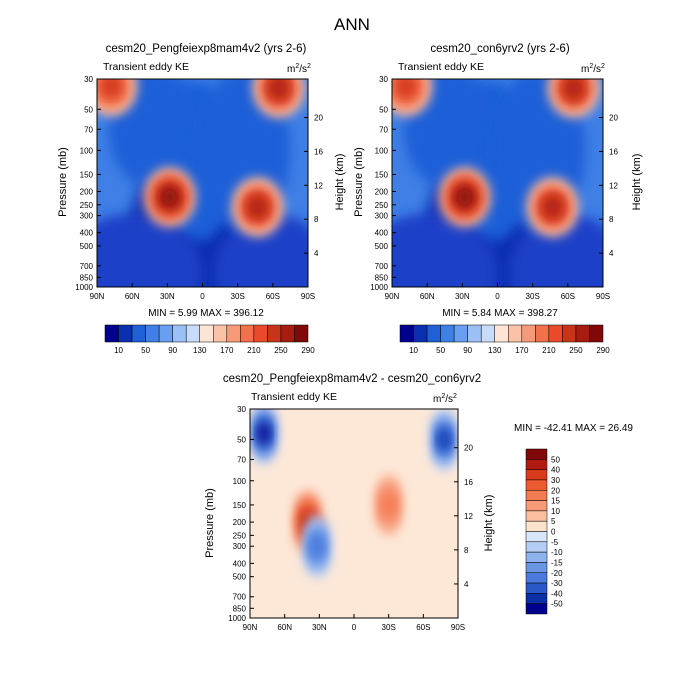  What do you see at coordinates (553, 521) in the screenshot?
I see `colorbar-label: 5` at bounding box center [553, 521].